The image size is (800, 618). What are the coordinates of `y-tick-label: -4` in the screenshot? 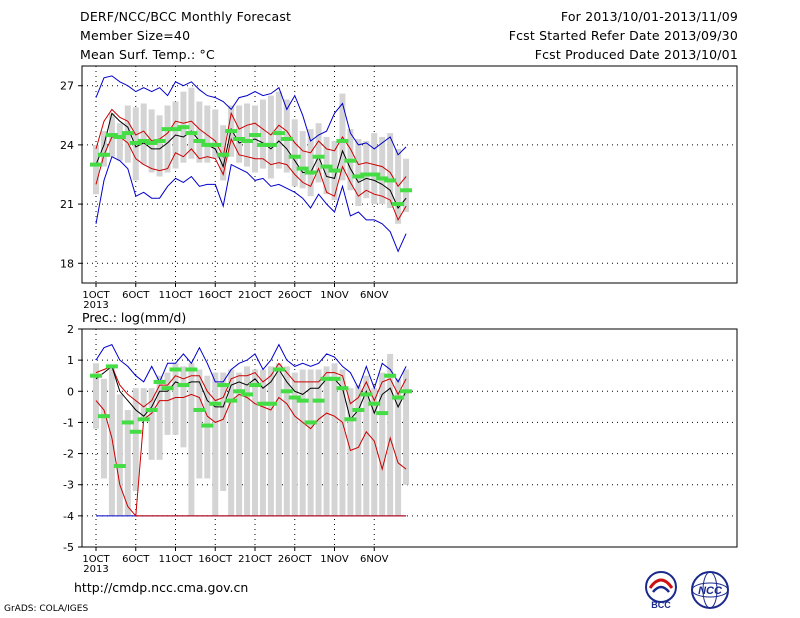 It's located at (68, 516).